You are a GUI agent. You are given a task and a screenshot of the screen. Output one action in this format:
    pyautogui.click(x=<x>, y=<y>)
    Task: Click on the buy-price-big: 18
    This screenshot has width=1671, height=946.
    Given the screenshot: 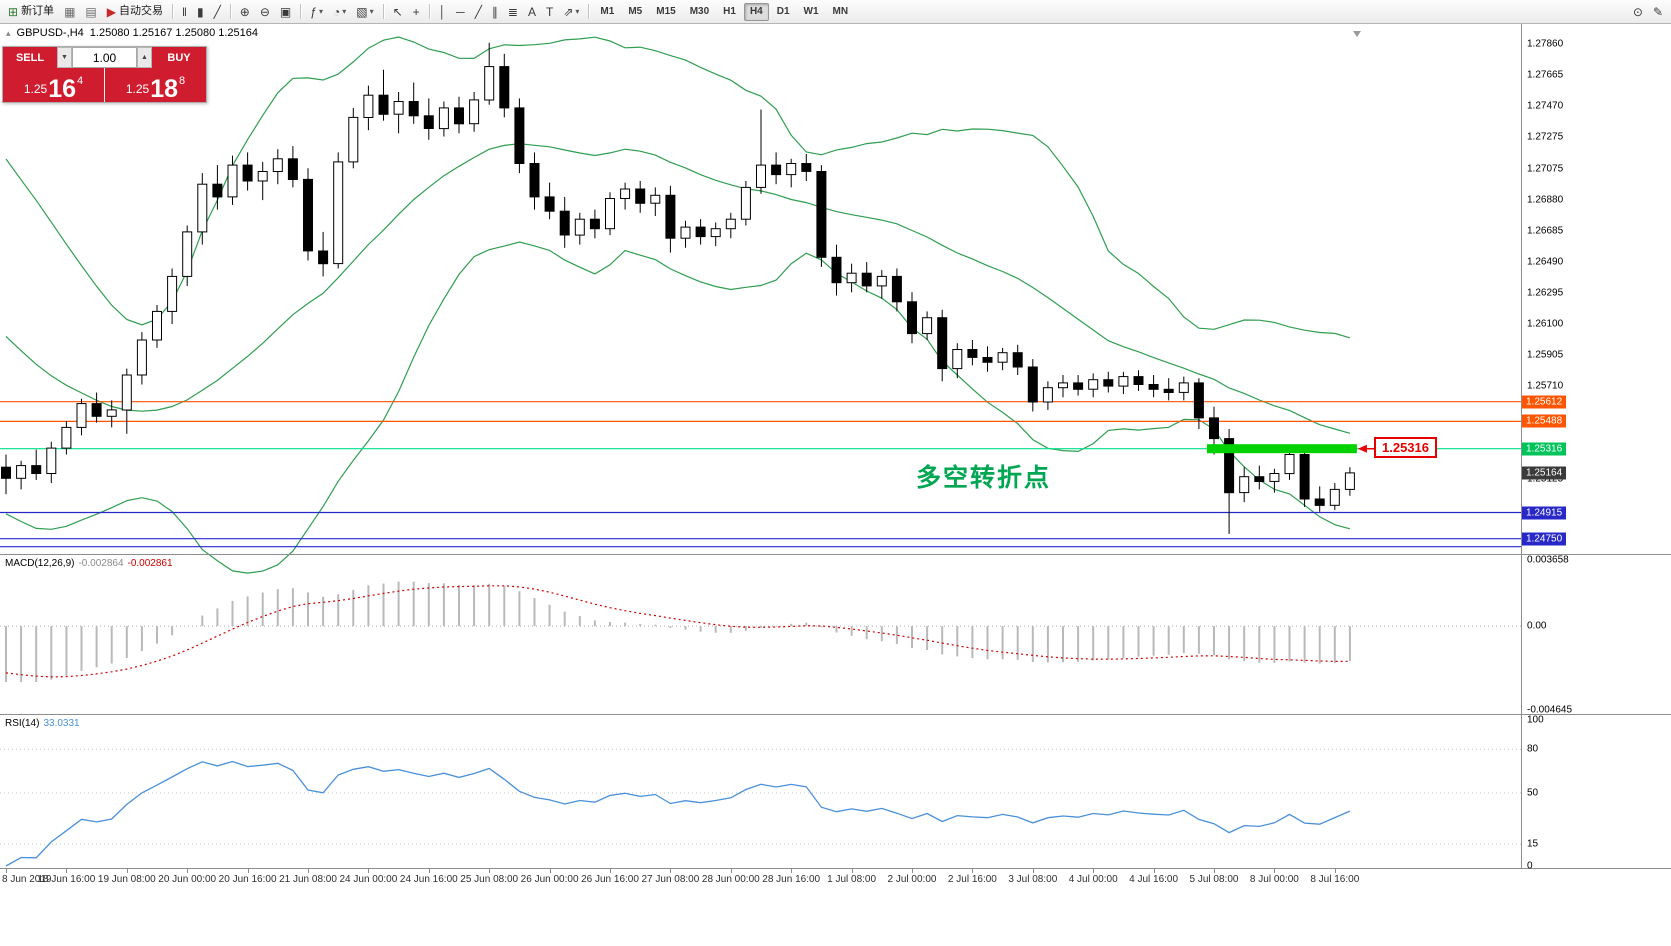 What is the action you would take?
    pyautogui.click(x=164, y=88)
    